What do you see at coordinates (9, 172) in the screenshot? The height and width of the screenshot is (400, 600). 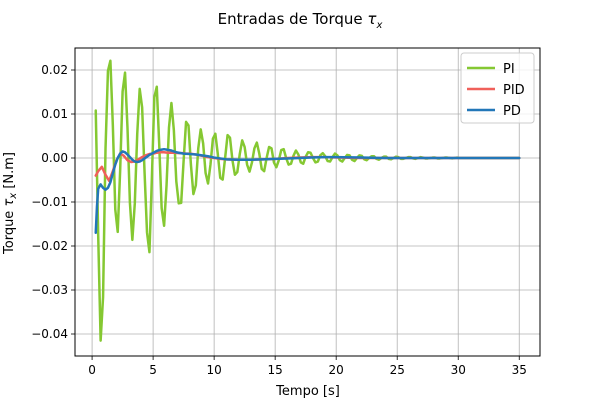 I see `y-label-suffix: [N.m]` at bounding box center [9, 172].